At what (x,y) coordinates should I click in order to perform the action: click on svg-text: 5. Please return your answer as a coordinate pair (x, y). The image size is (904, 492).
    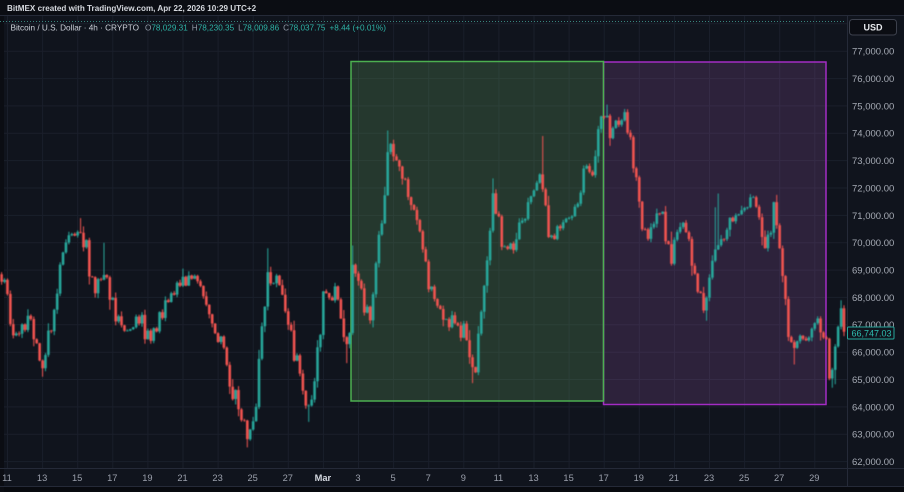
    Looking at the image, I should click on (393, 478).